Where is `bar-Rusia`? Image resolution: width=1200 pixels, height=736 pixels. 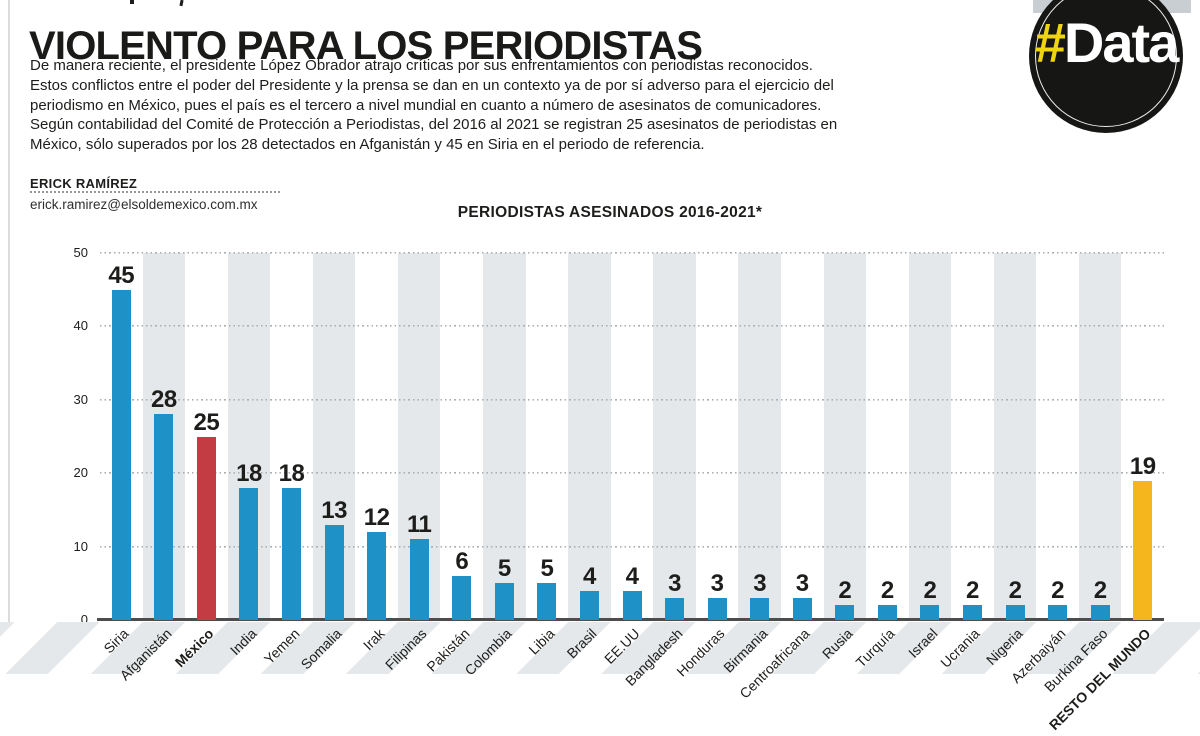 bar-Rusia is located at coordinates (845, 612).